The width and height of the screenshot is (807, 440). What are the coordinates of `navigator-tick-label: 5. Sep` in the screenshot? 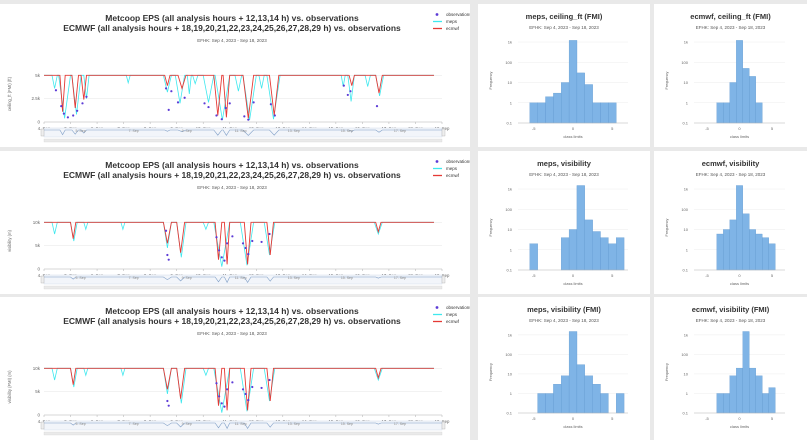 It's located at (81, 131).